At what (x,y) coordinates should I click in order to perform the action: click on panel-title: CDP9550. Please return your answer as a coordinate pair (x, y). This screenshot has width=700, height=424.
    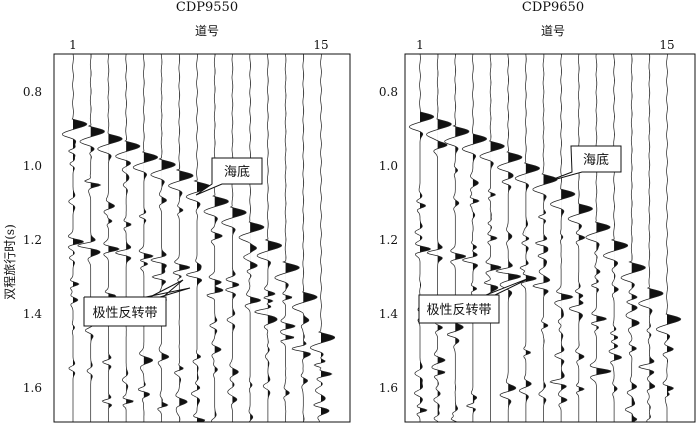
    Looking at the image, I should click on (207, 7).